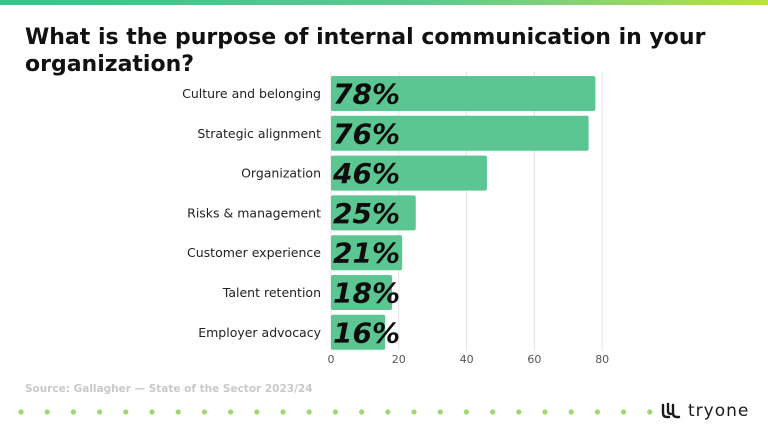 The width and height of the screenshot is (768, 426). I want to click on x-tick-label: 40, so click(467, 359).